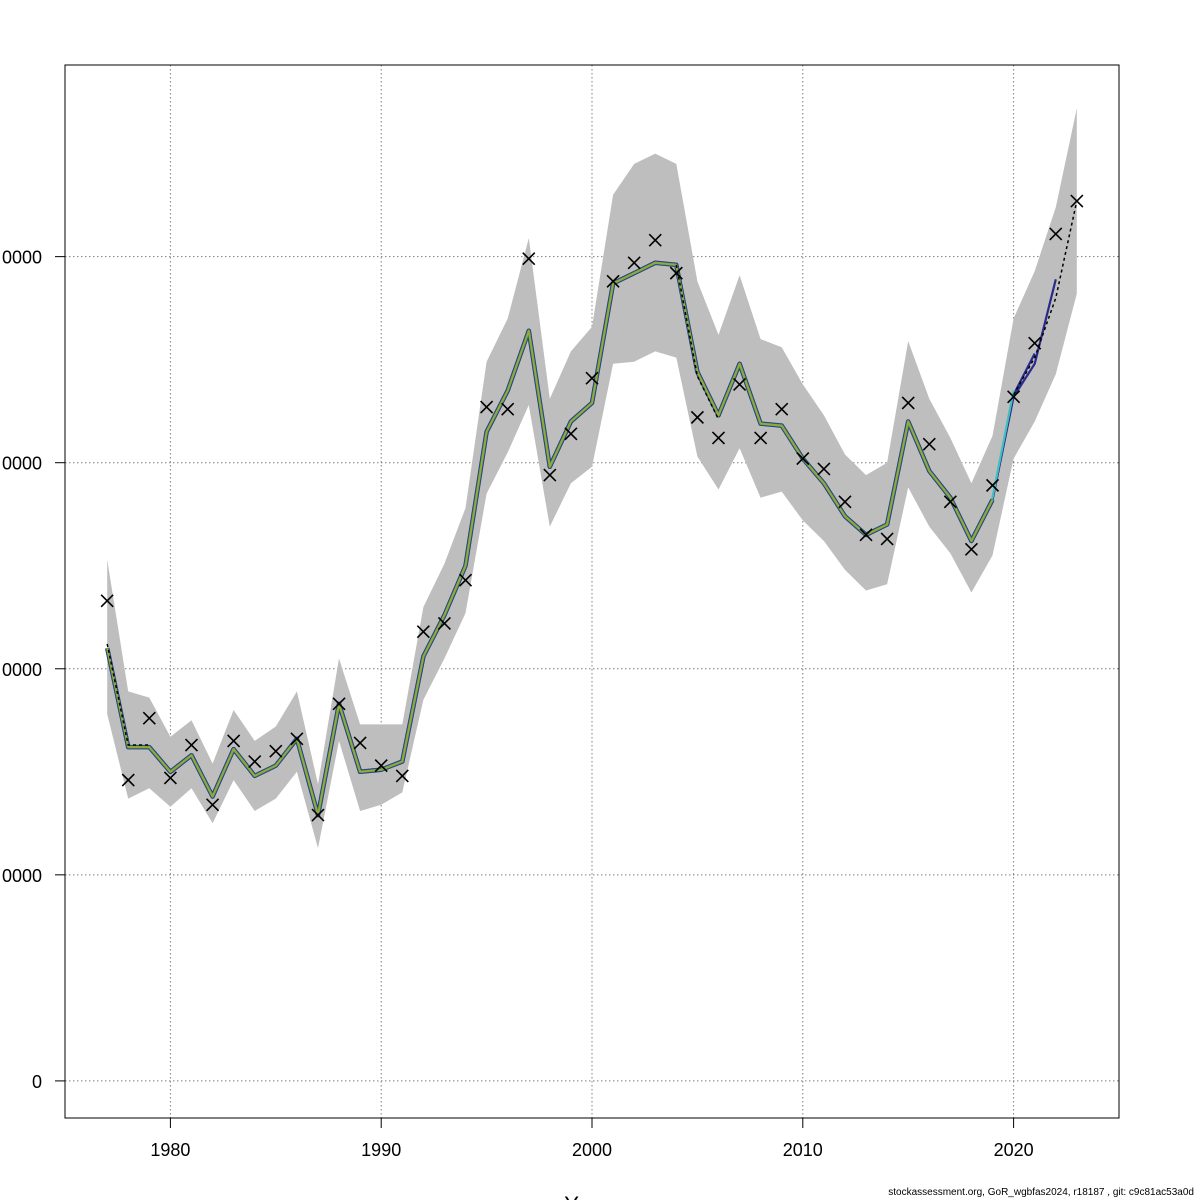  Describe the element at coordinates (803, 1150) in the screenshot. I see `x-tick-label-2010: 2010` at that location.